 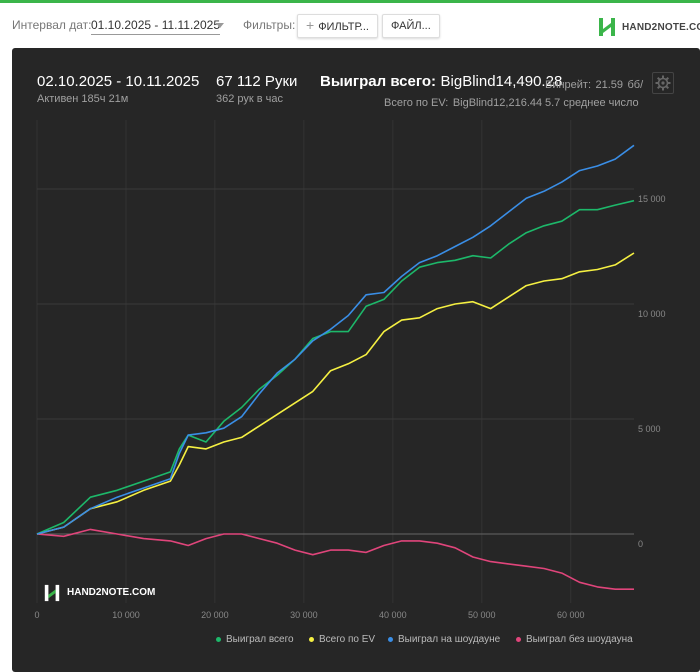 What do you see at coordinates (635, 85) in the screenshot?
I see `winrate-unit: бб/` at bounding box center [635, 85].